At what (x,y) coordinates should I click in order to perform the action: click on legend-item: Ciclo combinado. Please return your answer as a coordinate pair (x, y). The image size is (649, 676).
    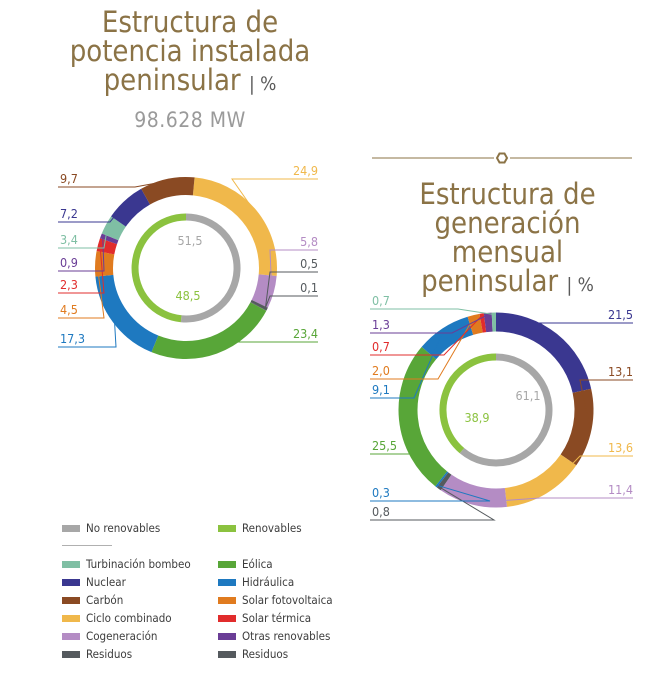
    Looking at the image, I should click on (126, 618).